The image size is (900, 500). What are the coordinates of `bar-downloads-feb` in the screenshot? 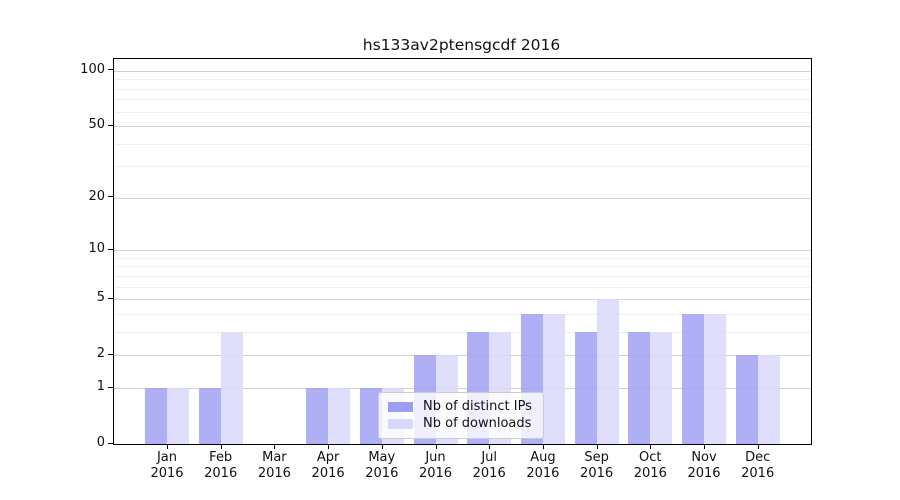 It's located at (231, 387).